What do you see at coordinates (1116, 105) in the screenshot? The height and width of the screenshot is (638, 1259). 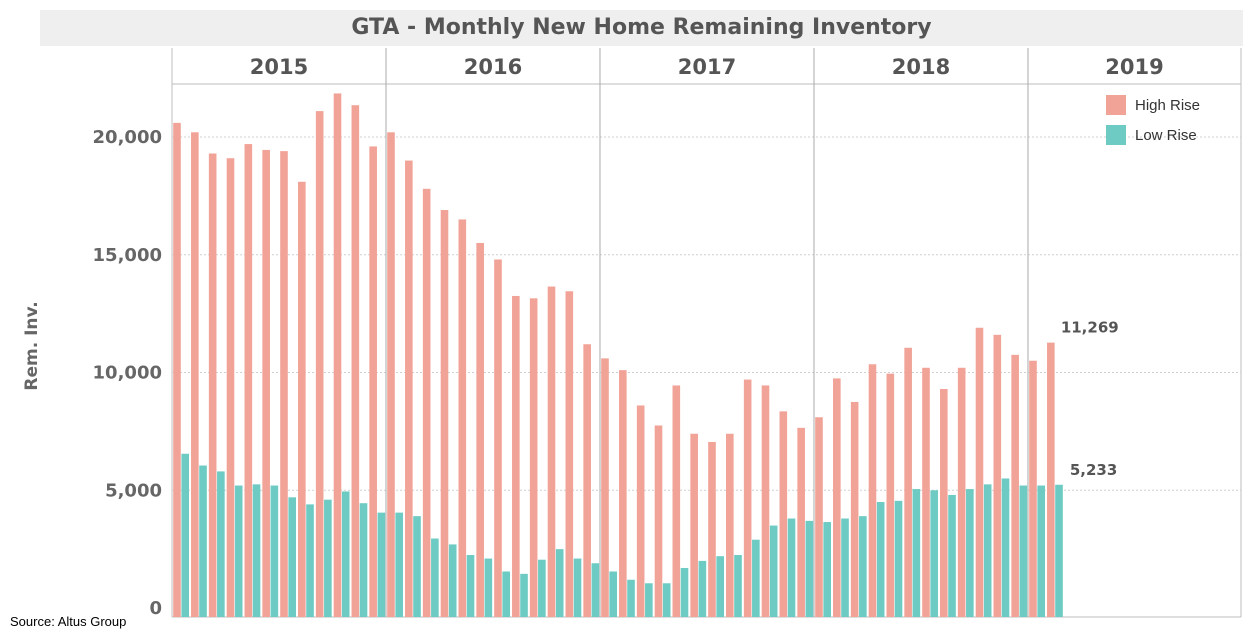 I see `legend-swatch-high-rise` at bounding box center [1116, 105].